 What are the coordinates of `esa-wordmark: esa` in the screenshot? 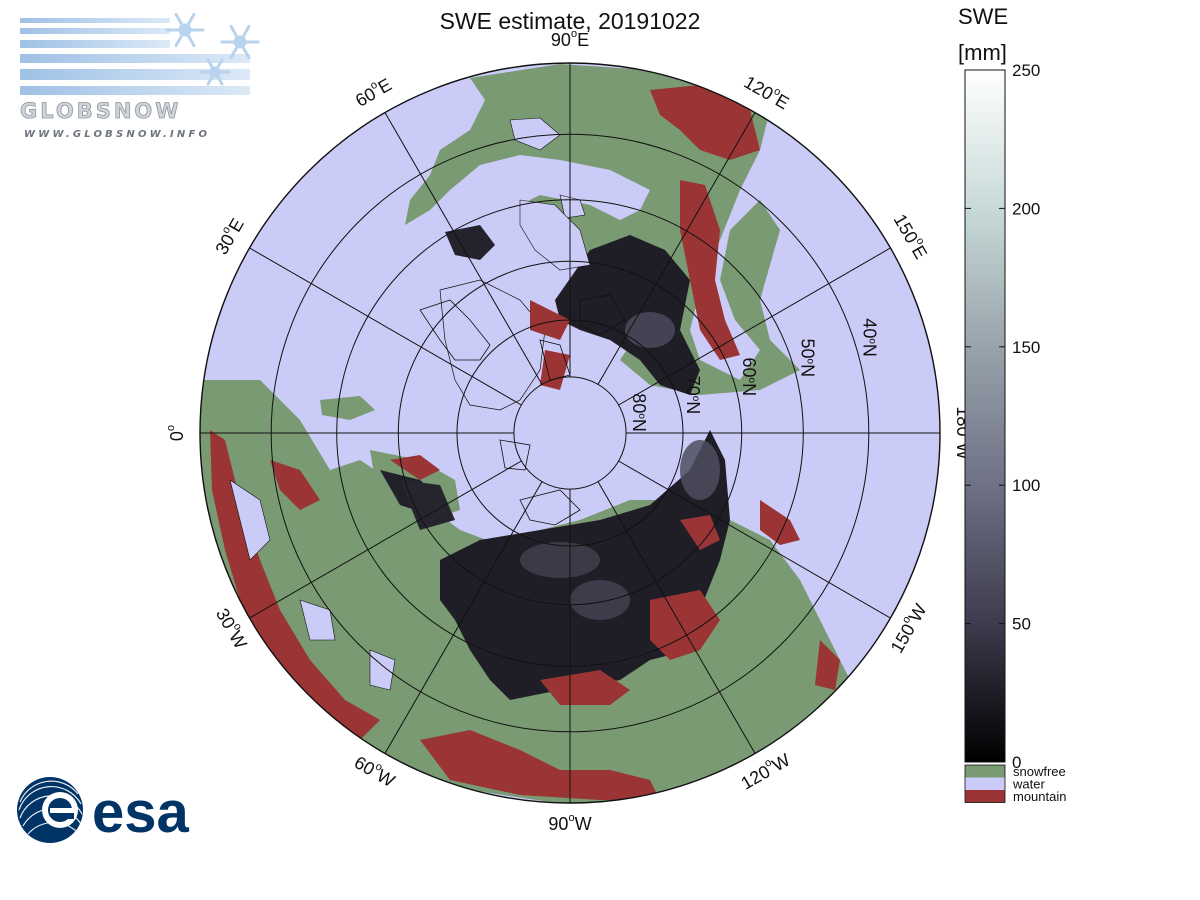 It's located at (141, 812).